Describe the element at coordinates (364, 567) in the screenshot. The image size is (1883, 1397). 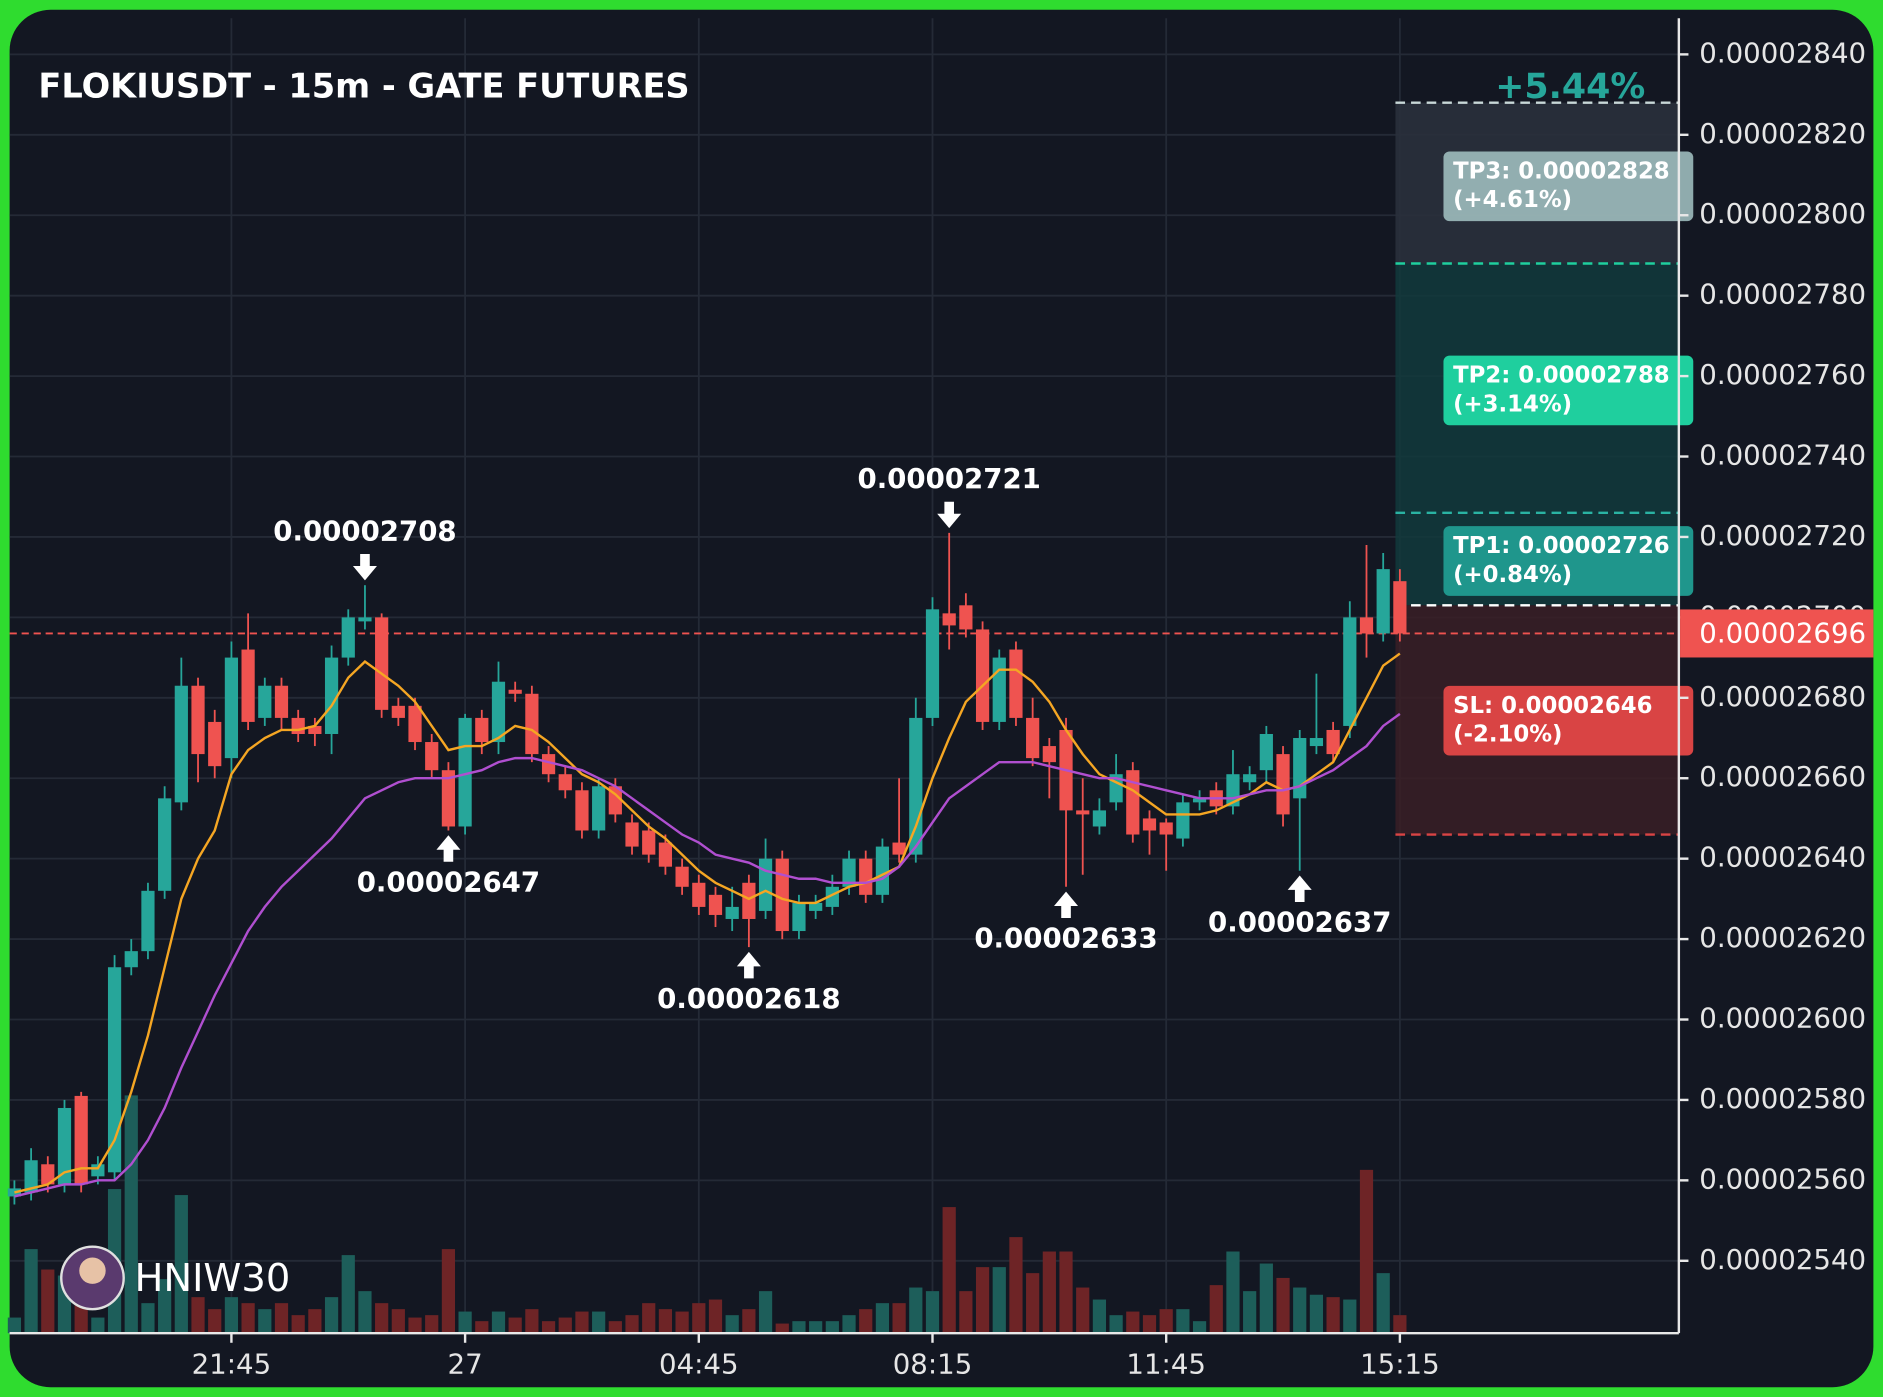
I see `high-arrow` at that location.